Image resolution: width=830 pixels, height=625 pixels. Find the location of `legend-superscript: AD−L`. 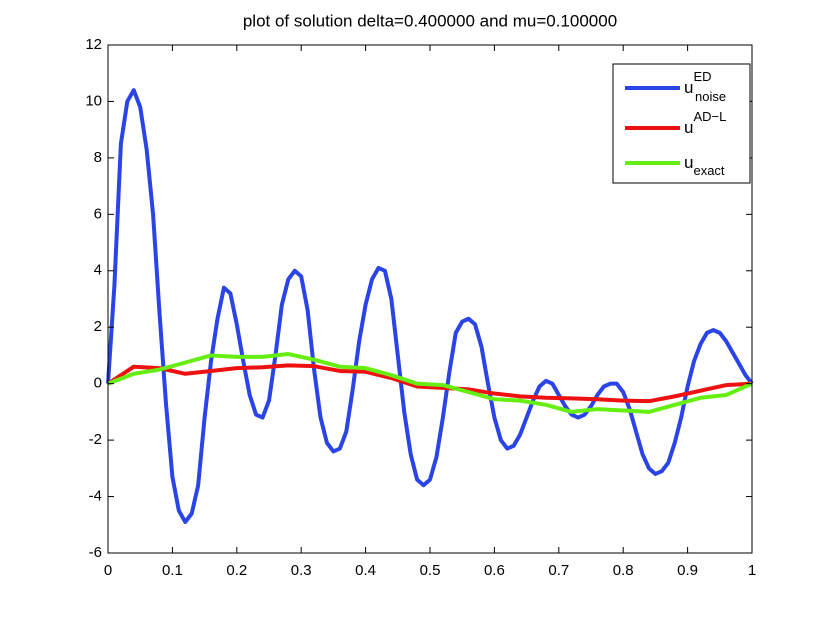

legend-superscript: AD−L is located at coordinates (709, 116).